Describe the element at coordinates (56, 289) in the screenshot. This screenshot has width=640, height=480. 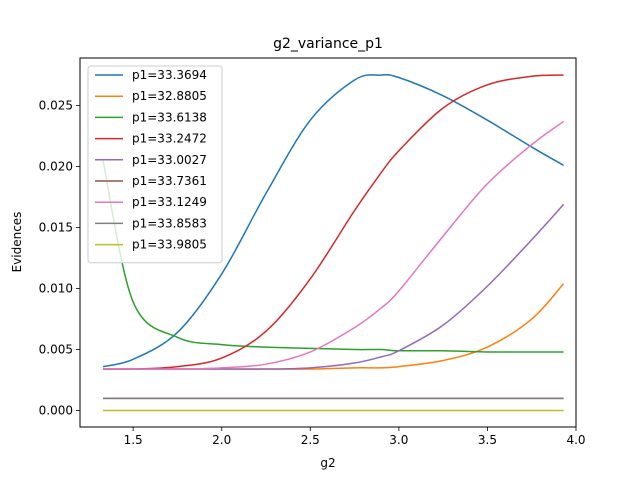
I see `y-tick-label: 0.010` at that location.